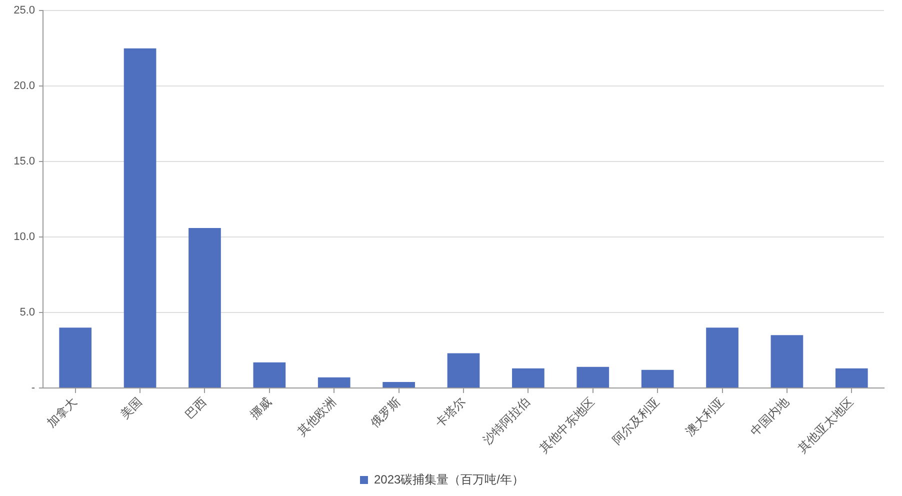 The image size is (902, 496). I want to click on x-tick-label: 中国内地, so click(770, 416).